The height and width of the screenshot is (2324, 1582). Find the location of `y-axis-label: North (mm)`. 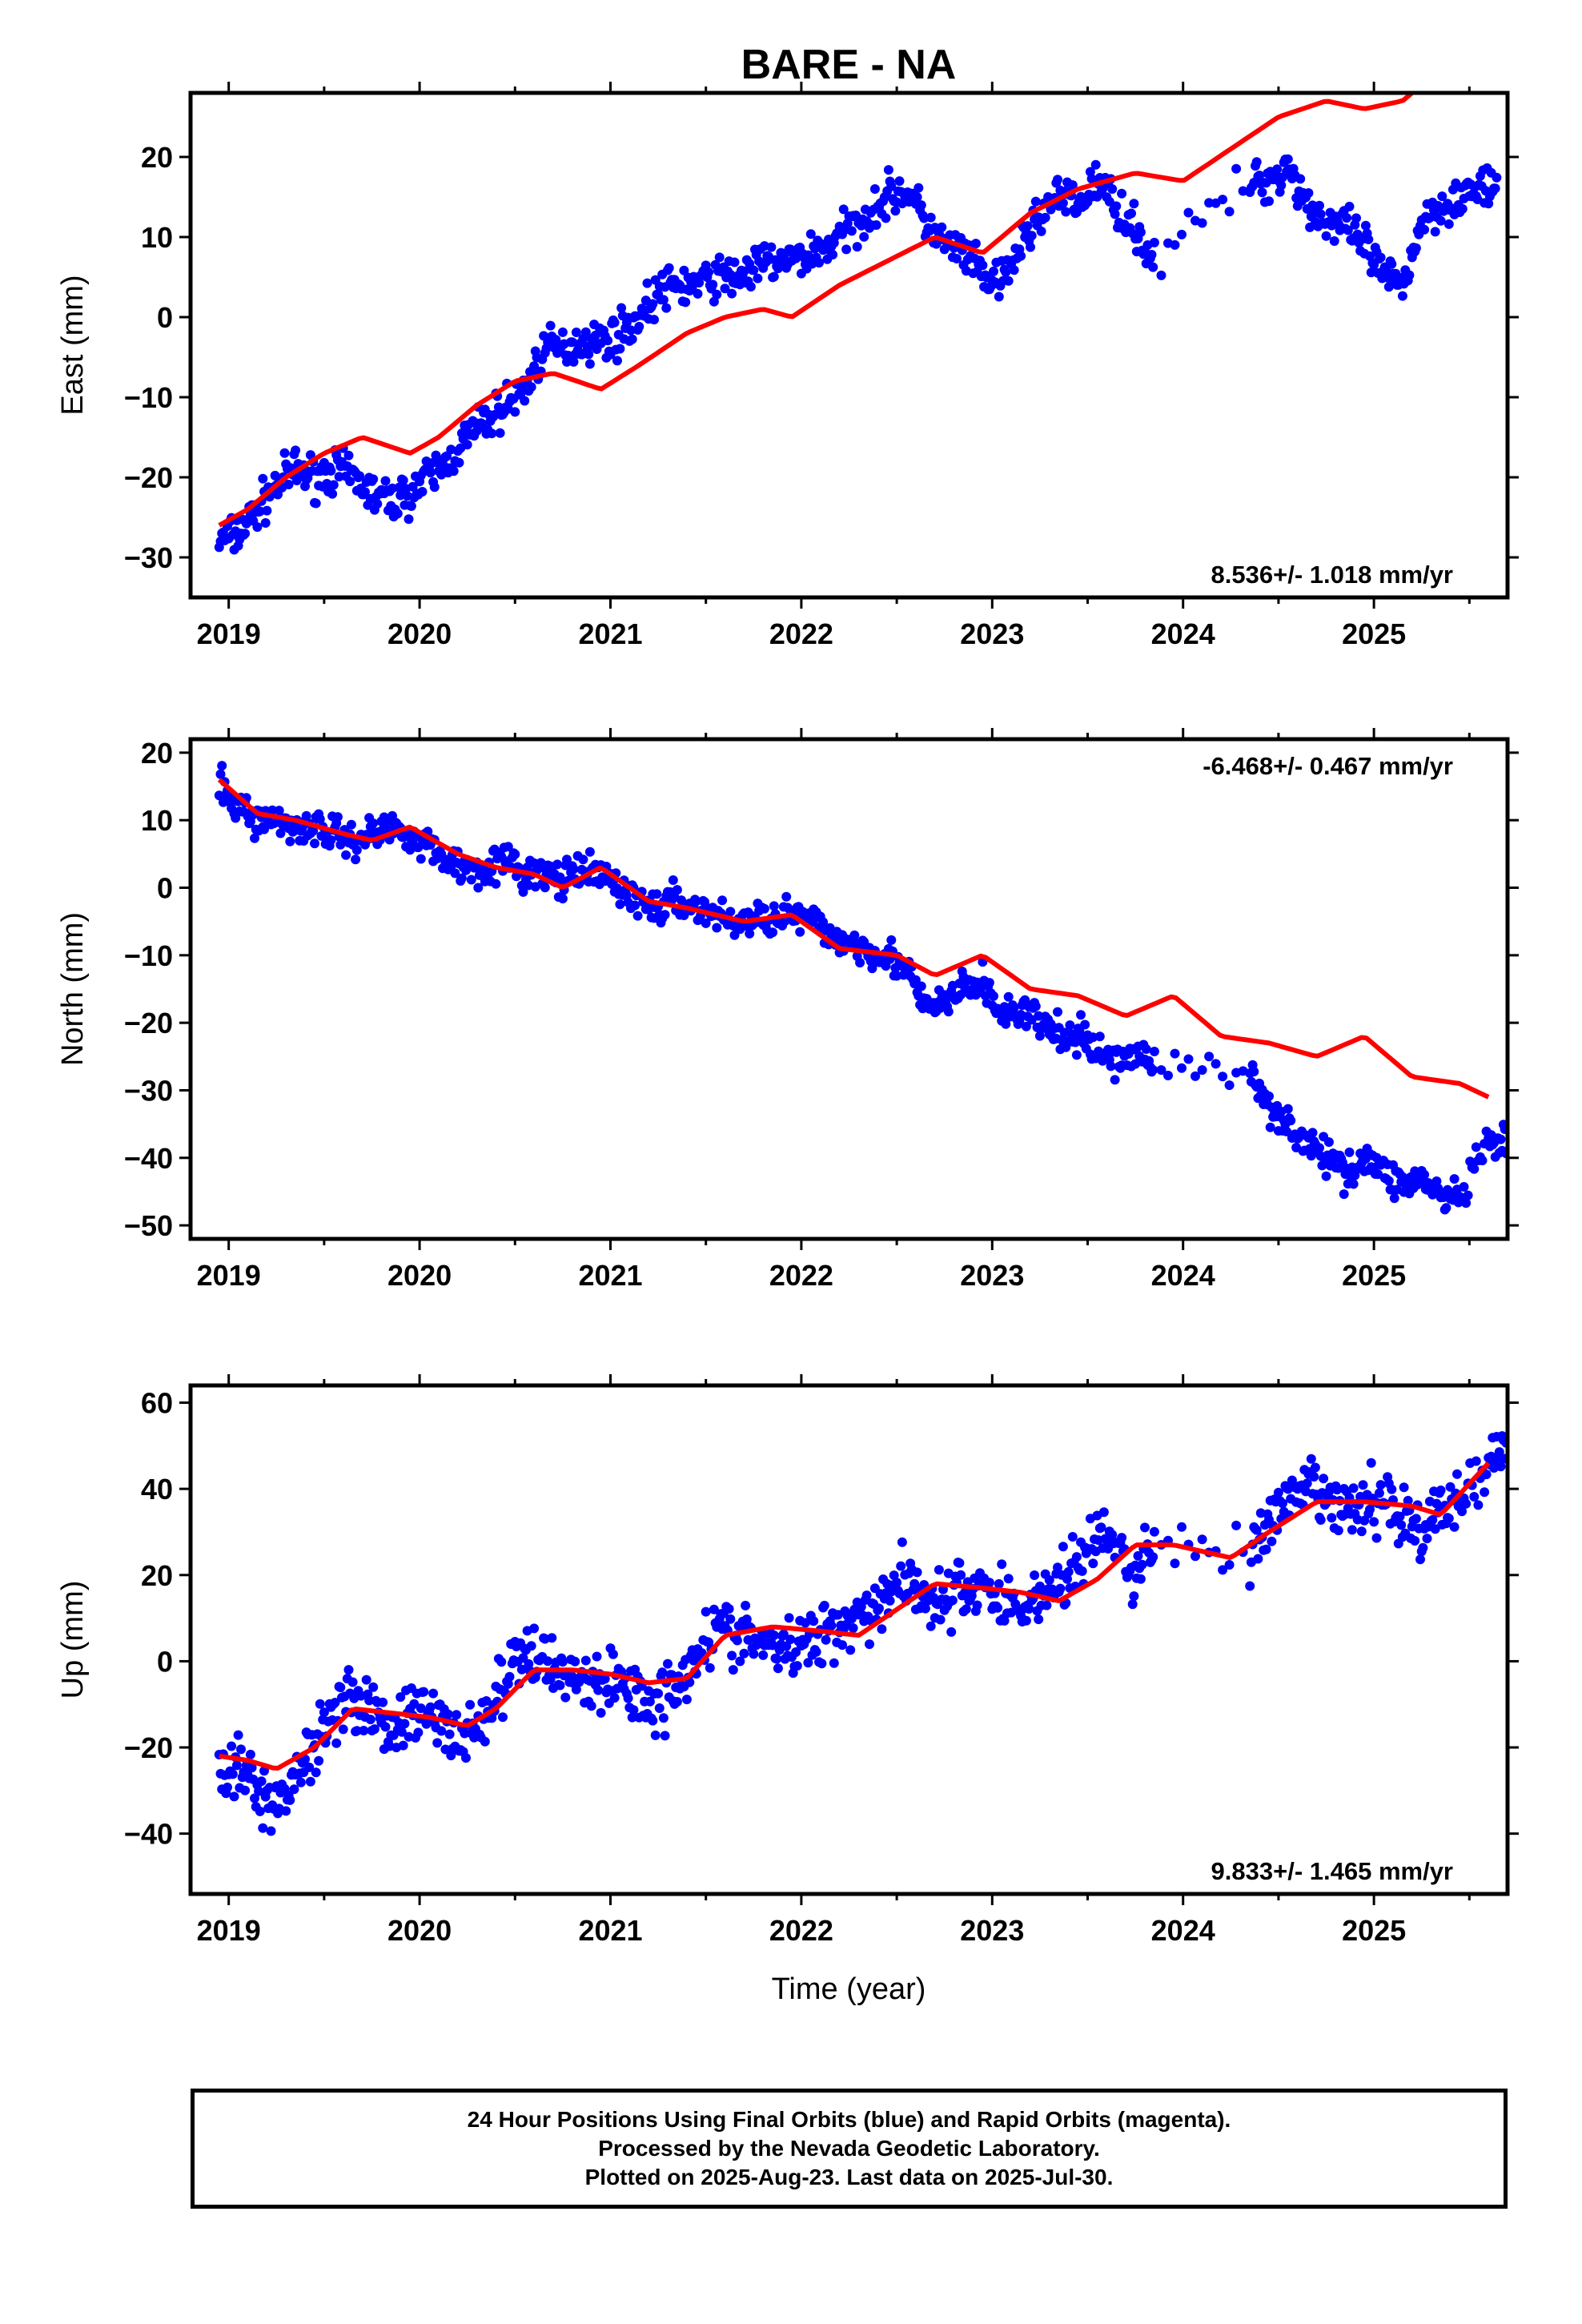

y-axis-label: North (mm) is located at coordinates (73, 989).